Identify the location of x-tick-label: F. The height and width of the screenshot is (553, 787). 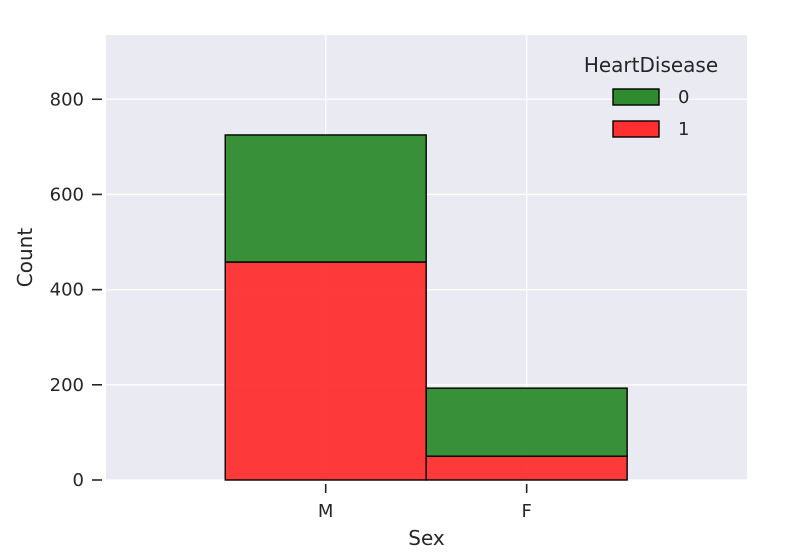
(526, 511).